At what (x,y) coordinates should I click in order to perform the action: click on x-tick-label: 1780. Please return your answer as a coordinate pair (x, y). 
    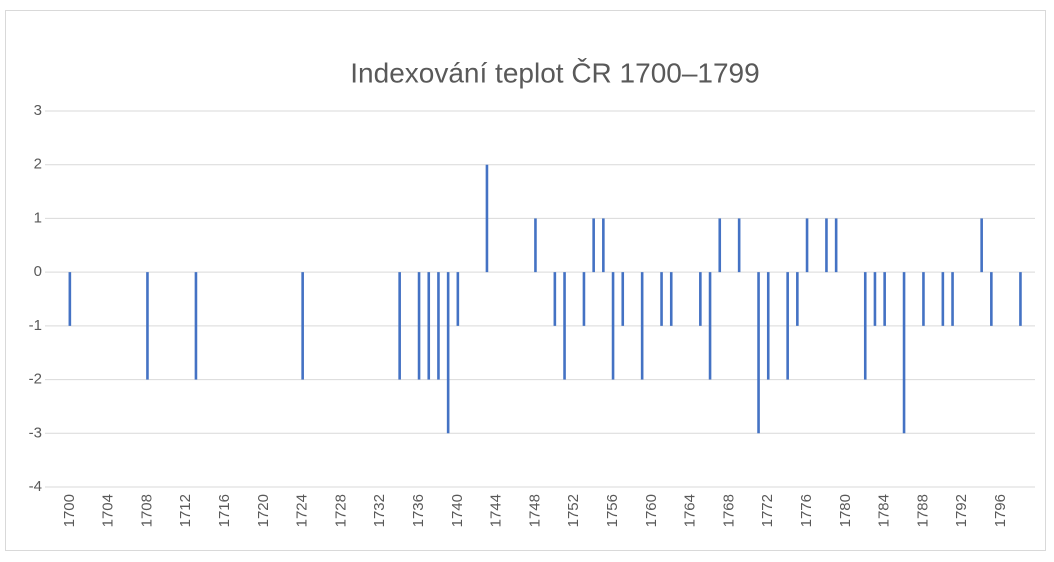
    Looking at the image, I should click on (845, 510).